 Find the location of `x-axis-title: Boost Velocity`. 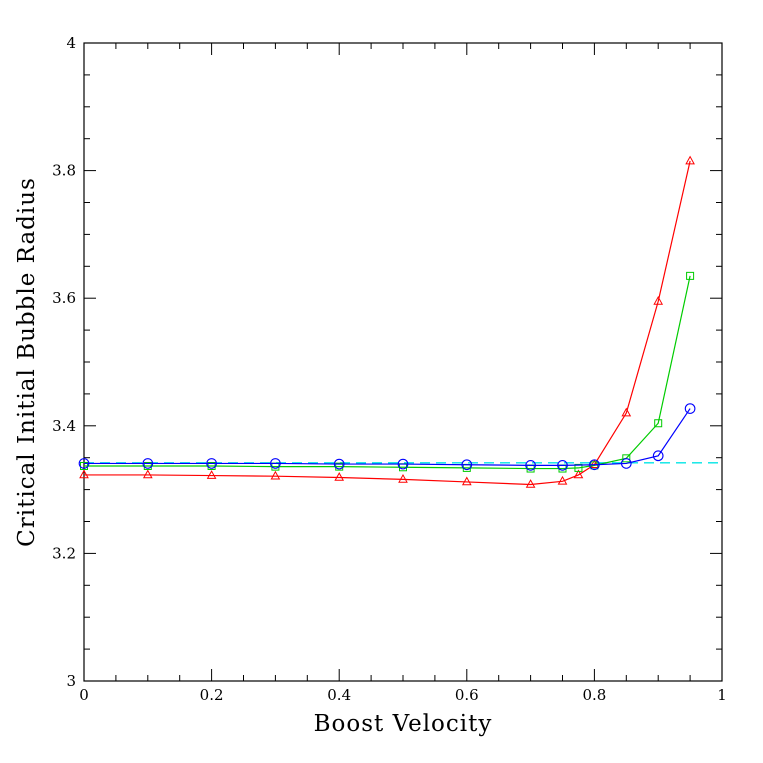

x-axis-title: Boost Velocity is located at coordinates (403, 724).